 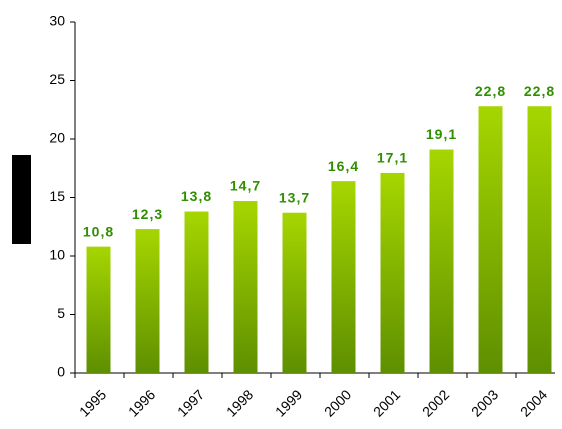 What do you see at coordinates (337, 402) in the screenshot?
I see `x-tick-label: 2000` at bounding box center [337, 402].